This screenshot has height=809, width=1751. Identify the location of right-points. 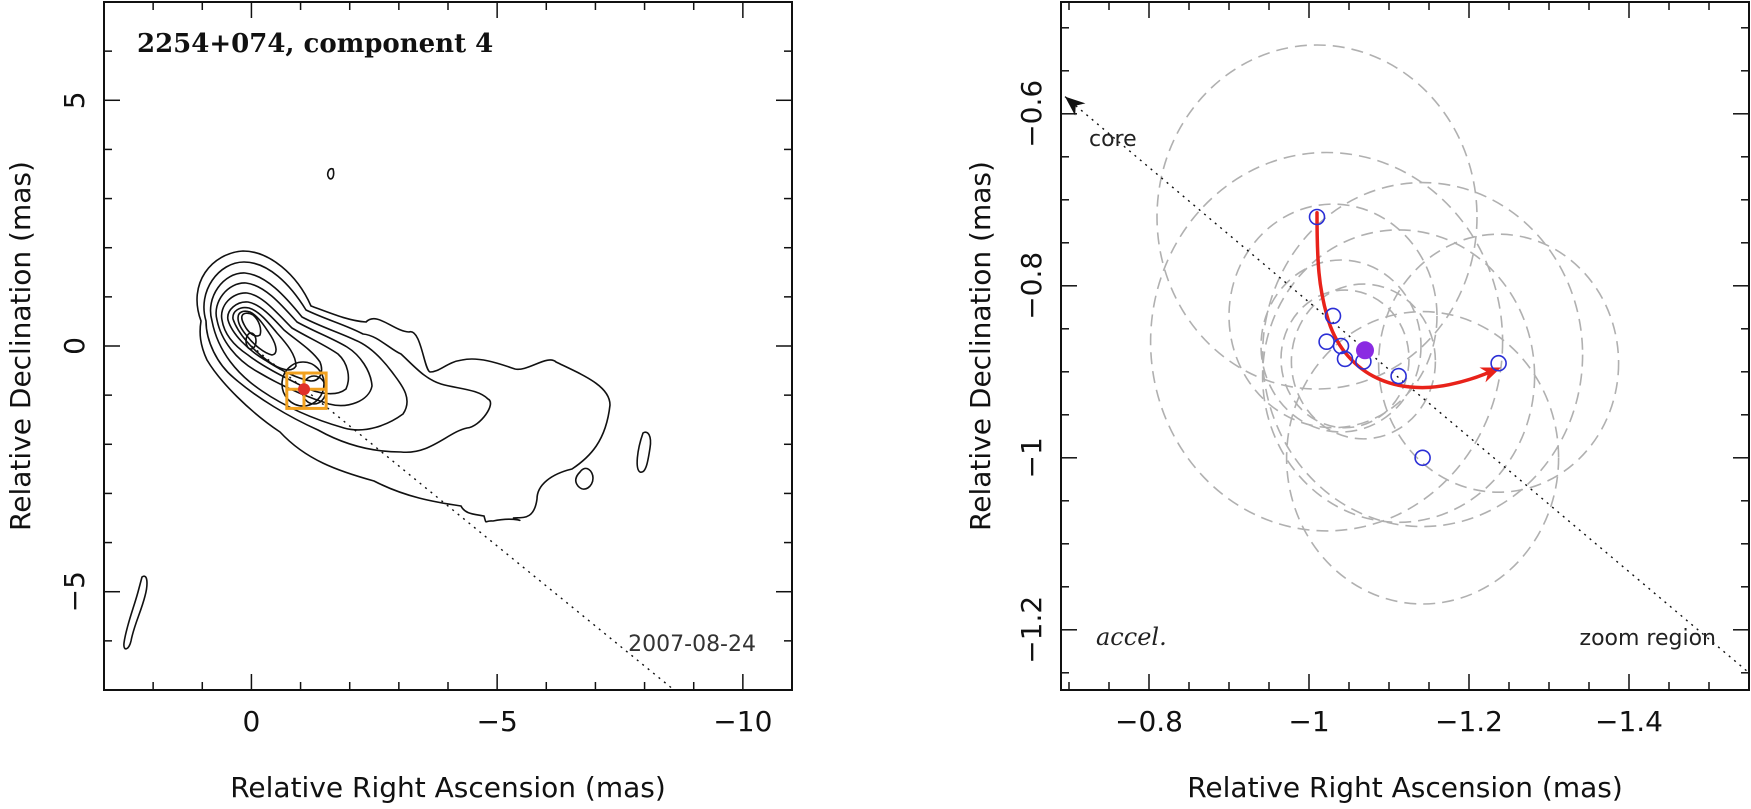
(1407, 337).